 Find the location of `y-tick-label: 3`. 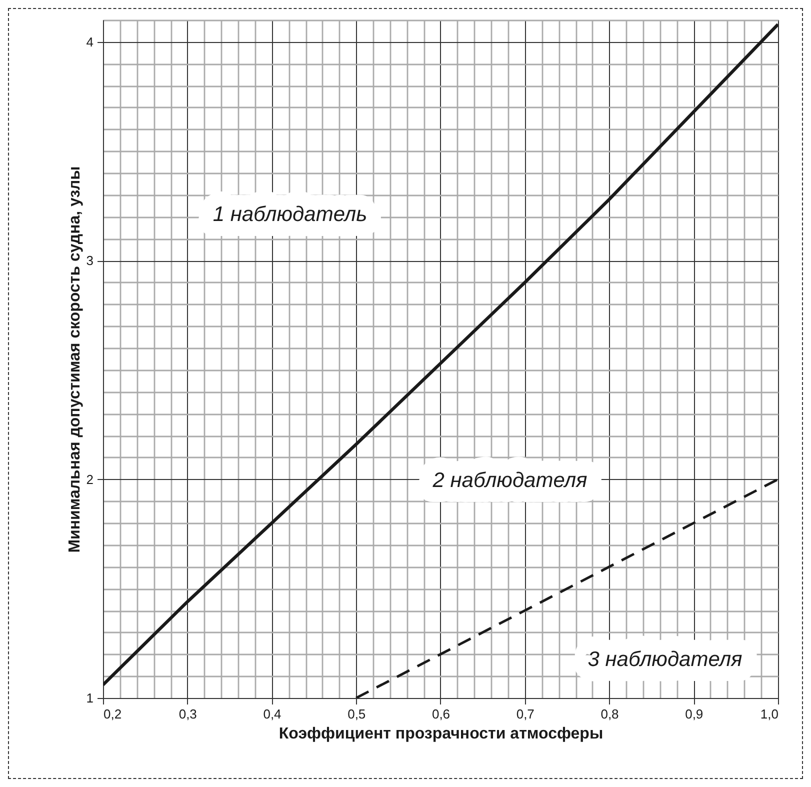

y-tick-label: 3 is located at coordinates (90, 260).